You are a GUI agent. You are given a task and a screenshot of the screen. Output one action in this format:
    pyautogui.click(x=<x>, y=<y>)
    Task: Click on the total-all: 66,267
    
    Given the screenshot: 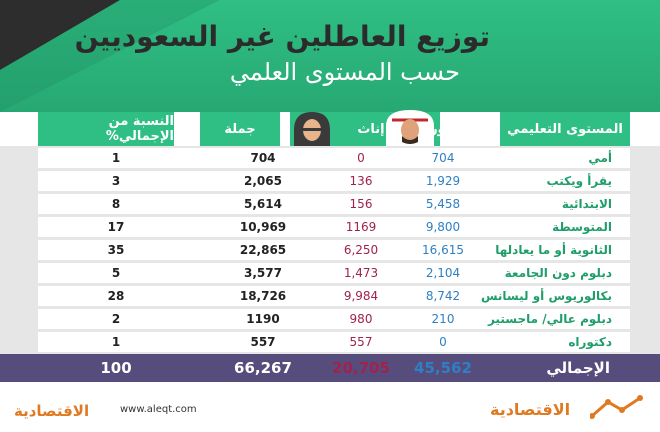 What is the action you would take?
    pyautogui.click(x=263, y=368)
    